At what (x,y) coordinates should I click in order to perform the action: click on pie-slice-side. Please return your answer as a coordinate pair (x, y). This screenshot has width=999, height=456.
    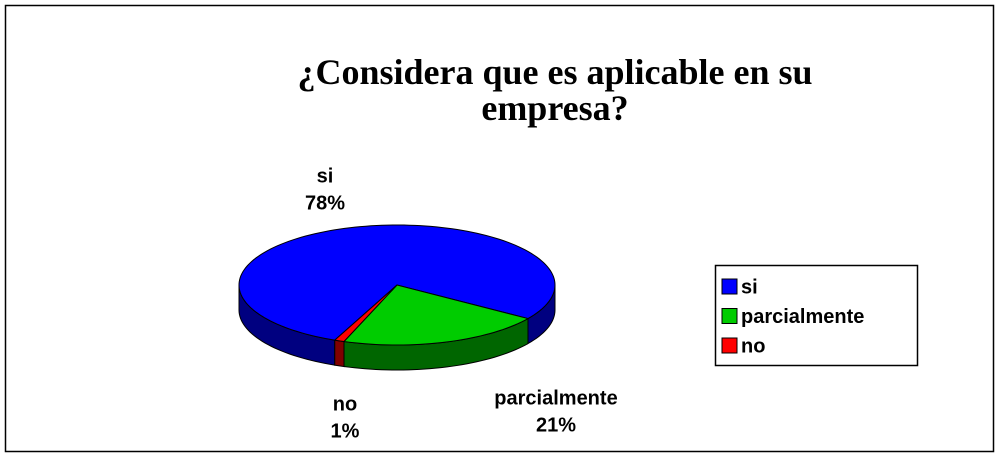
    Looking at the image, I should click on (339, 353).